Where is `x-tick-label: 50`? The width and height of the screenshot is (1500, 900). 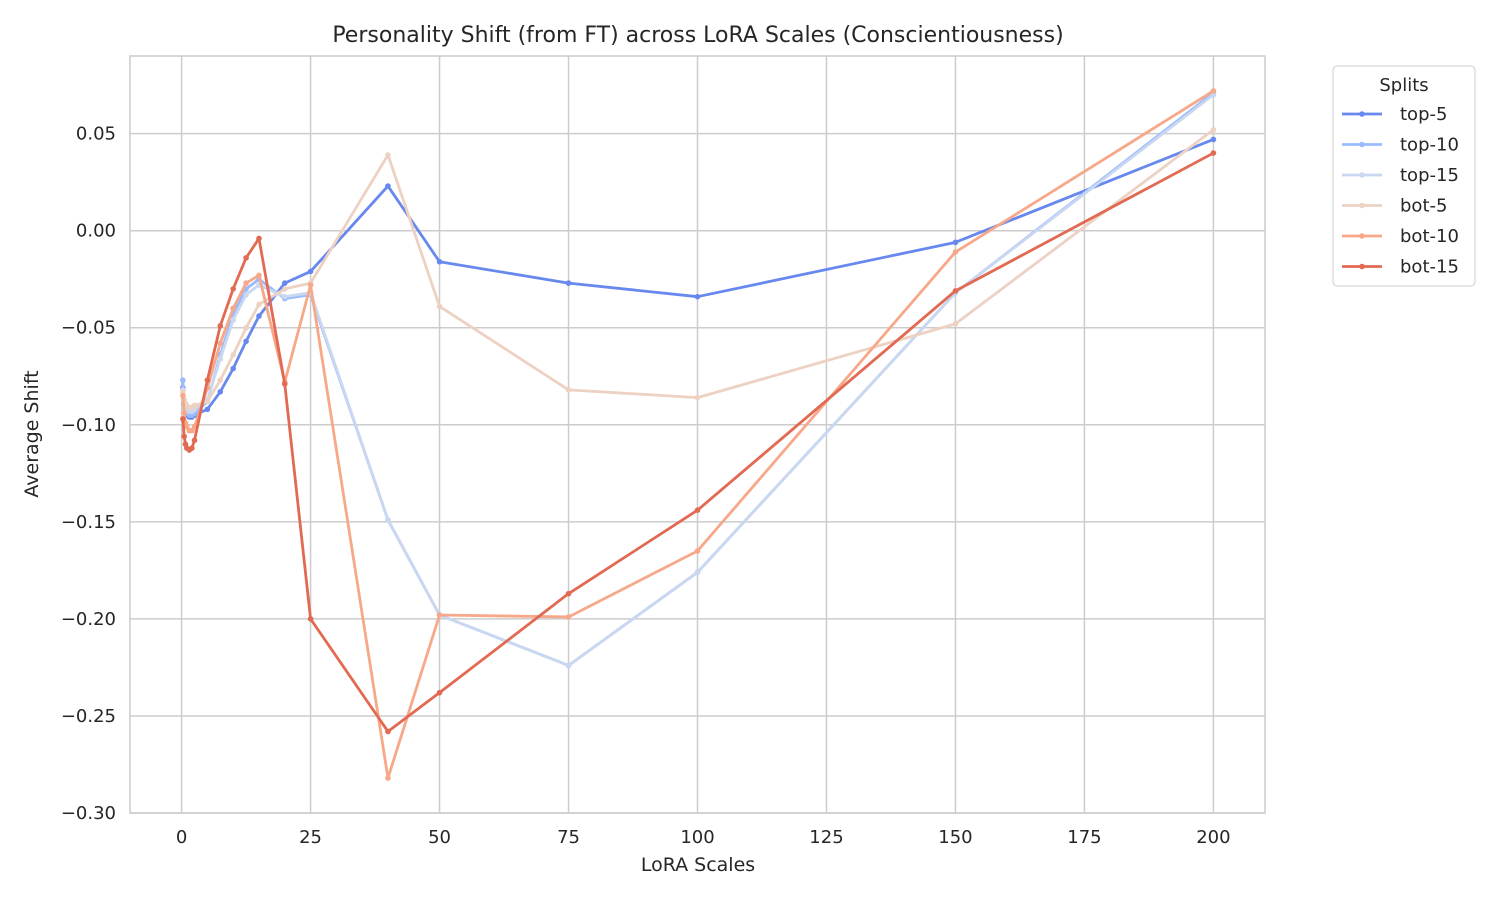
x-tick-label: 50 is located at coordinates (439, 837).